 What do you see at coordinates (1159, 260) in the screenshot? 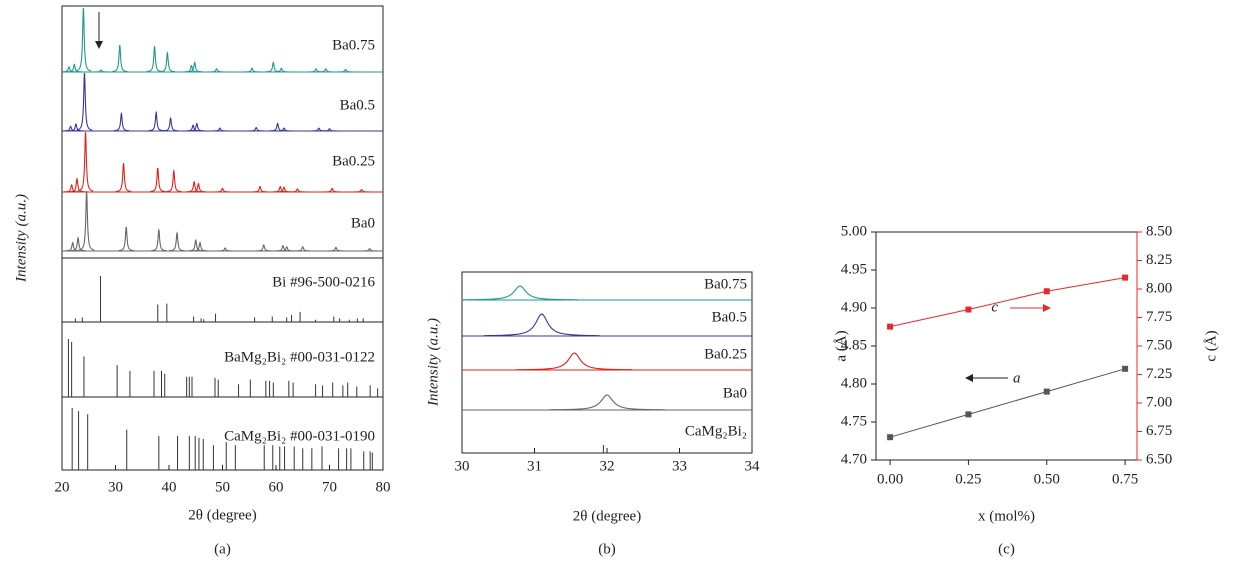
I see `y2-tick-label: 8.25` at bounding box center [1159, 260].